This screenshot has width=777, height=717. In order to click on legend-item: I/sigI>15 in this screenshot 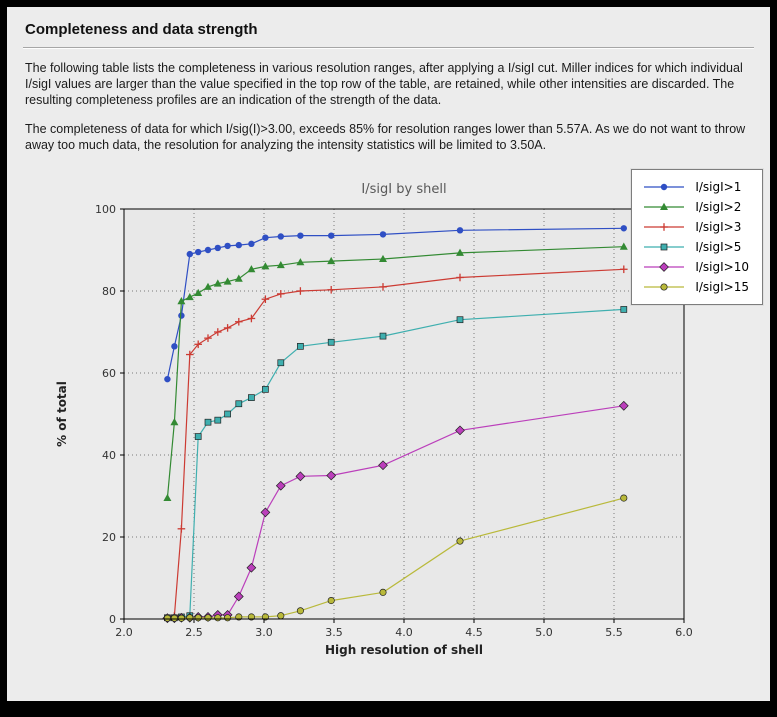, I will do `click(695, 287)`.